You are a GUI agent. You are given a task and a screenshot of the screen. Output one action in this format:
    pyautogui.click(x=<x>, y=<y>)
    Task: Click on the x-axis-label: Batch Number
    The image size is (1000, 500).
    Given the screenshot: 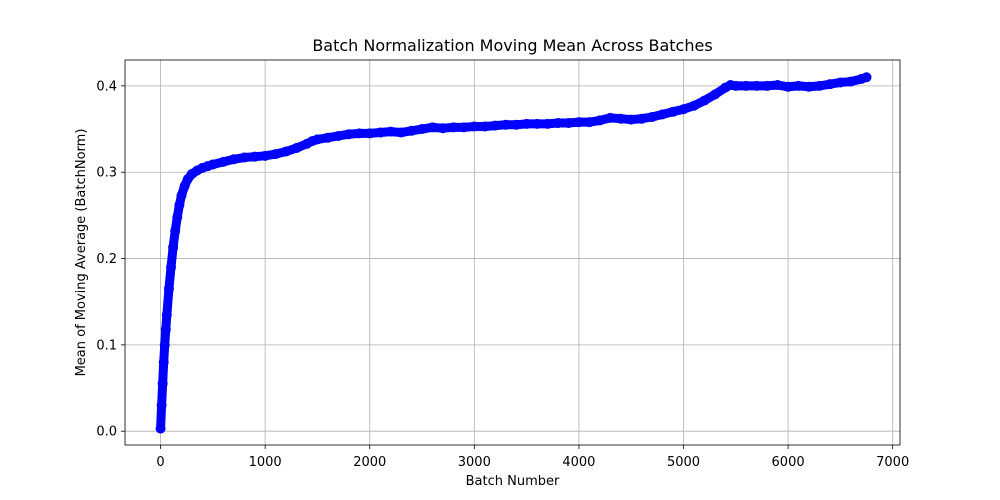 What is the action you would take?
    pyautogui.click(x=513, y=481)
    